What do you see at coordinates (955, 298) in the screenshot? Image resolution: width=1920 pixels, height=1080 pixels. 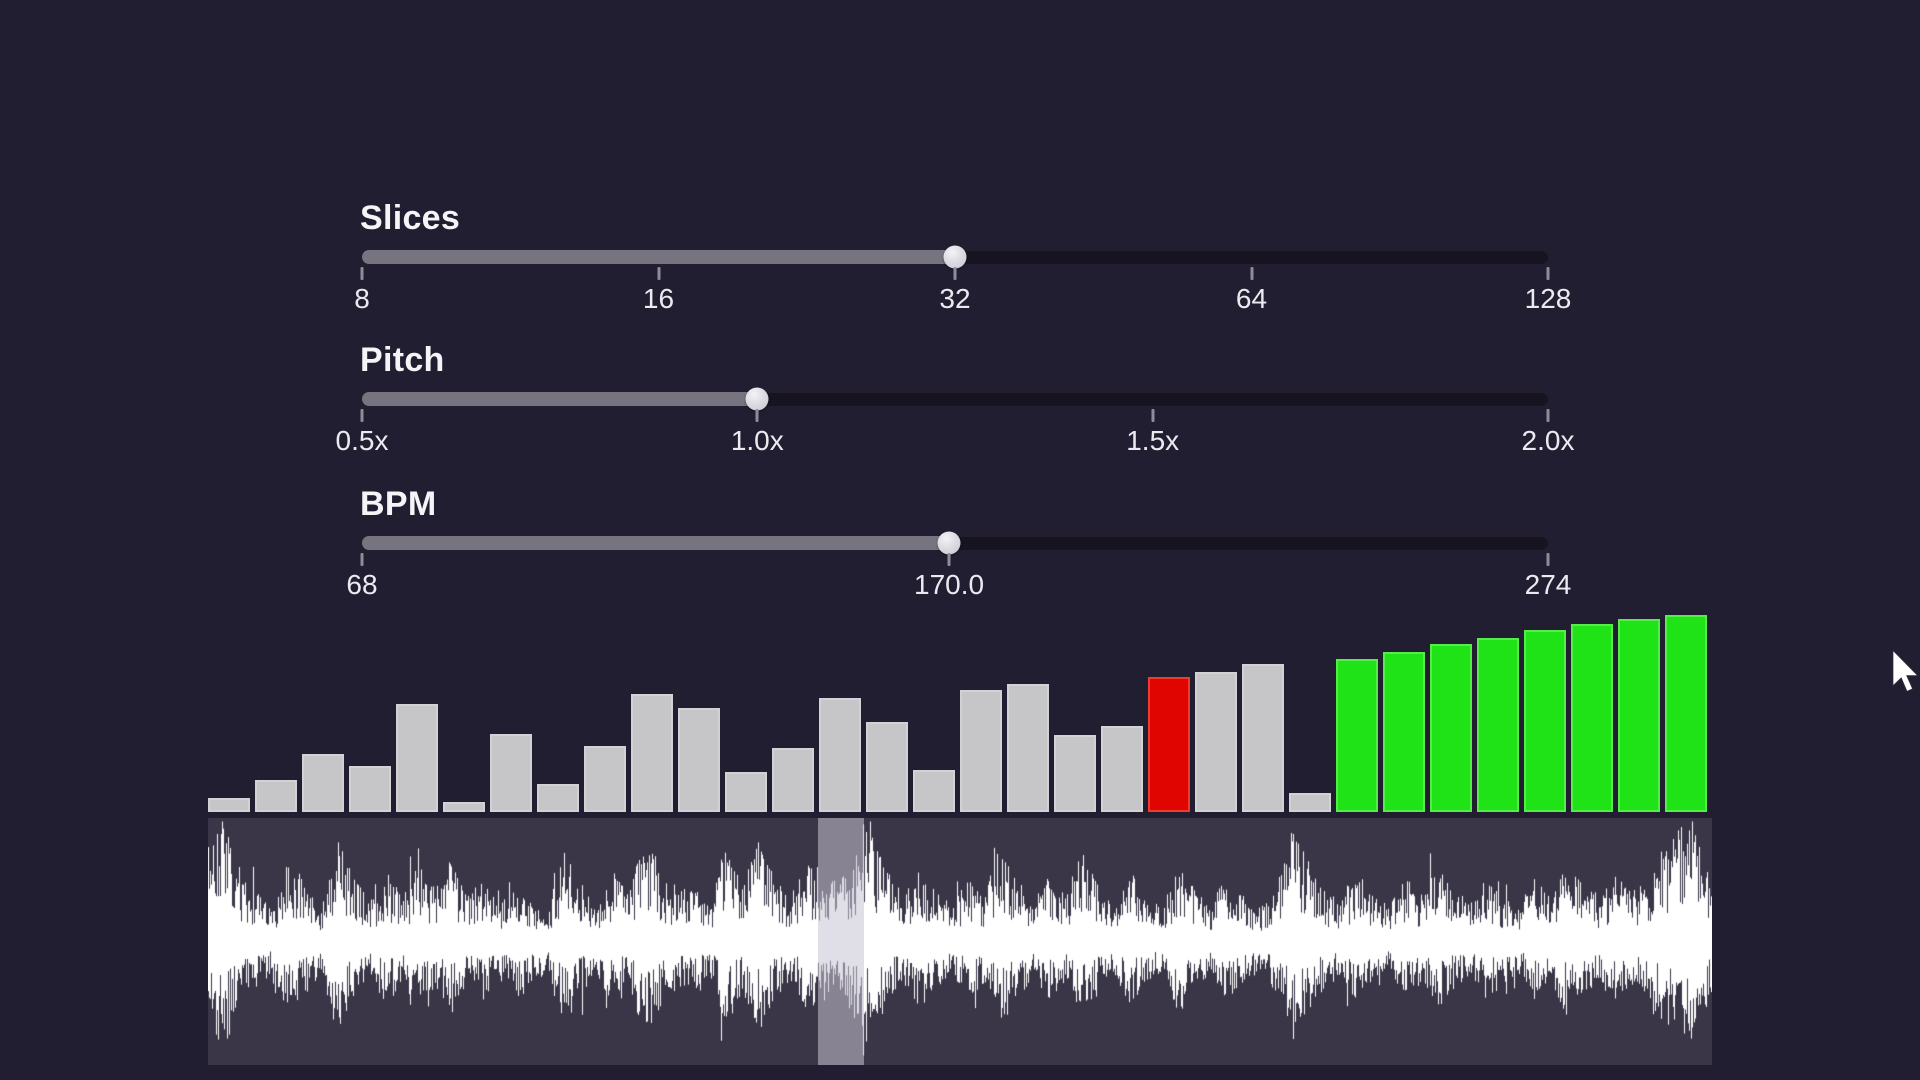 I see `slices-tick-label: 32` at bounding box center [955, 298].